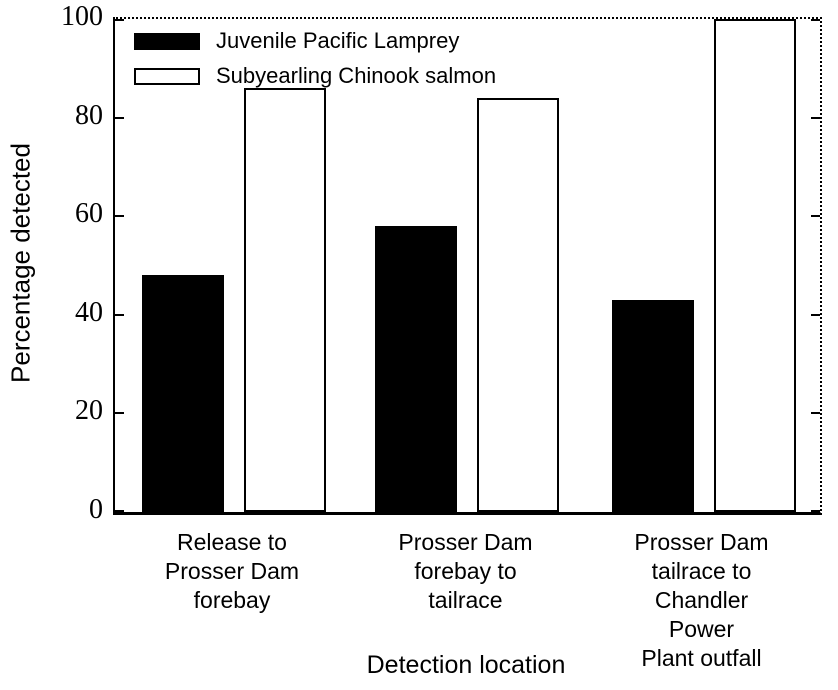  Describe the element at coordinates (89, 115) in the screenshot. I see `y-tick-label: 80` at that location.